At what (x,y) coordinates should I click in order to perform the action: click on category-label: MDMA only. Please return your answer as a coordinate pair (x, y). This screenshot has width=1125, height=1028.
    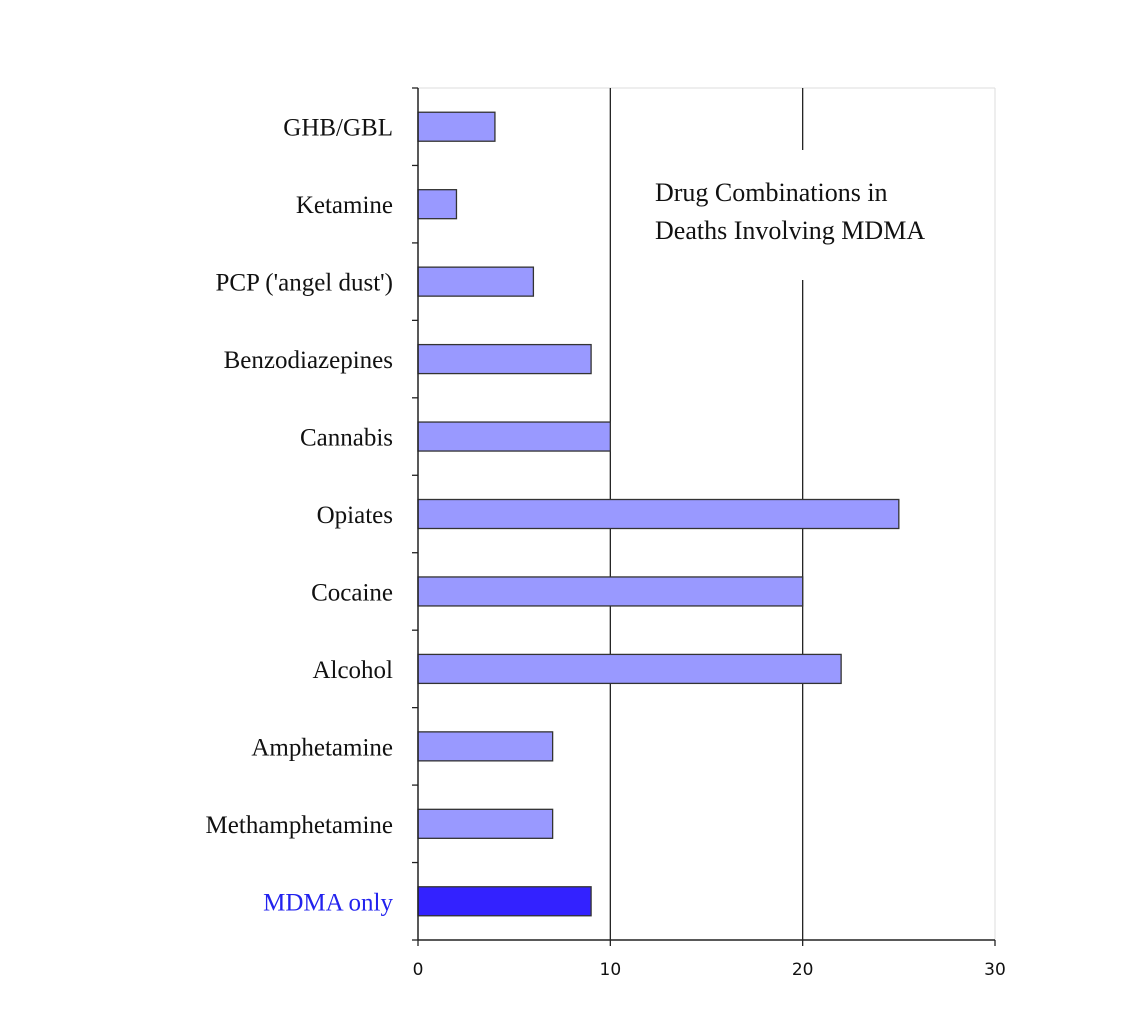
    Looking at the image, I should click on (328, 902).